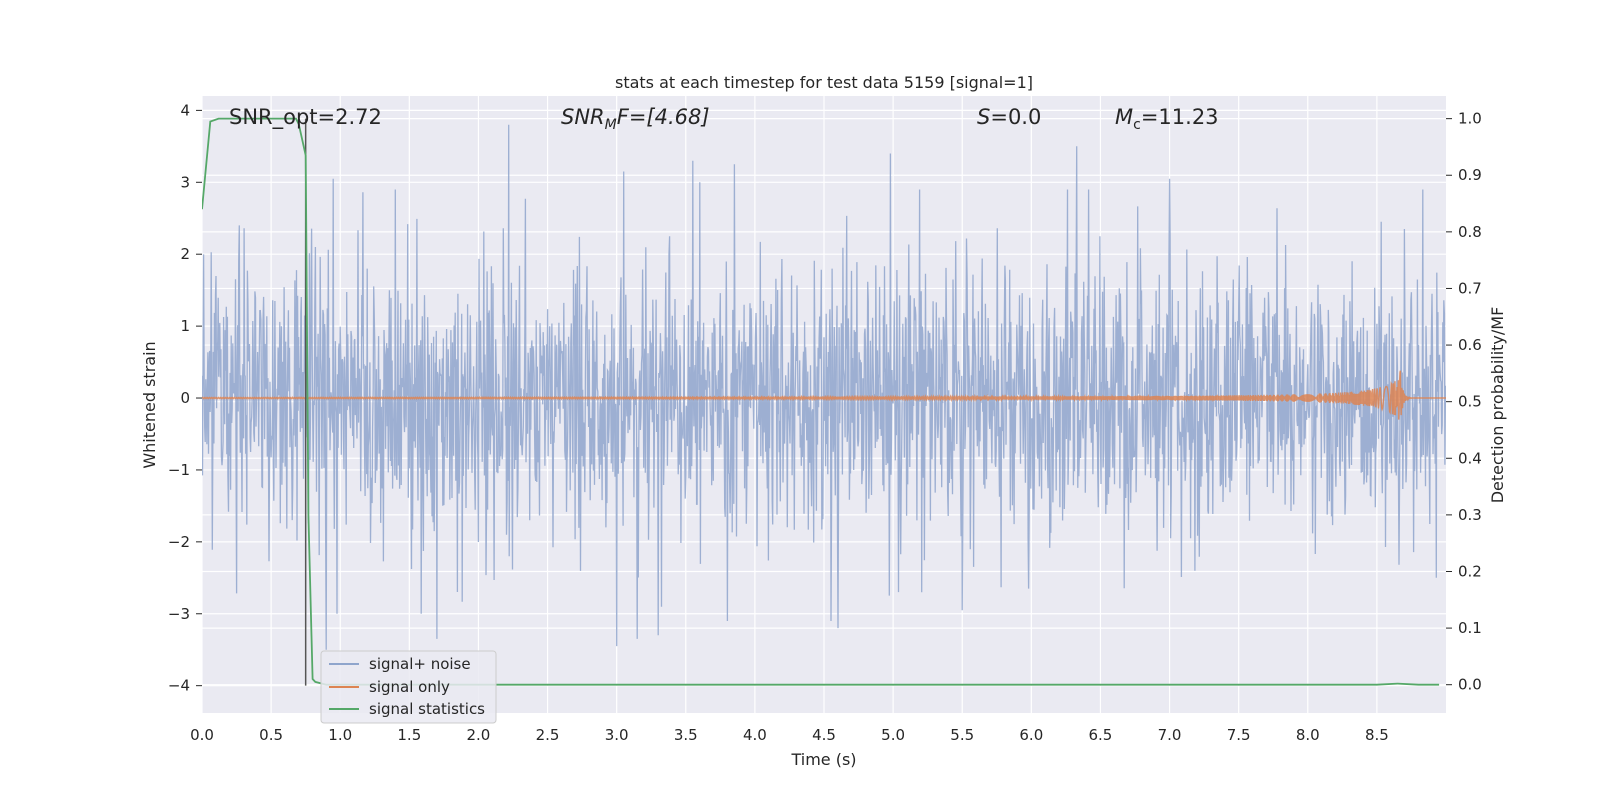 This screenshot has height=800, width=1600. I want to click on y-left-tick-label: −2, so click(179, 542).